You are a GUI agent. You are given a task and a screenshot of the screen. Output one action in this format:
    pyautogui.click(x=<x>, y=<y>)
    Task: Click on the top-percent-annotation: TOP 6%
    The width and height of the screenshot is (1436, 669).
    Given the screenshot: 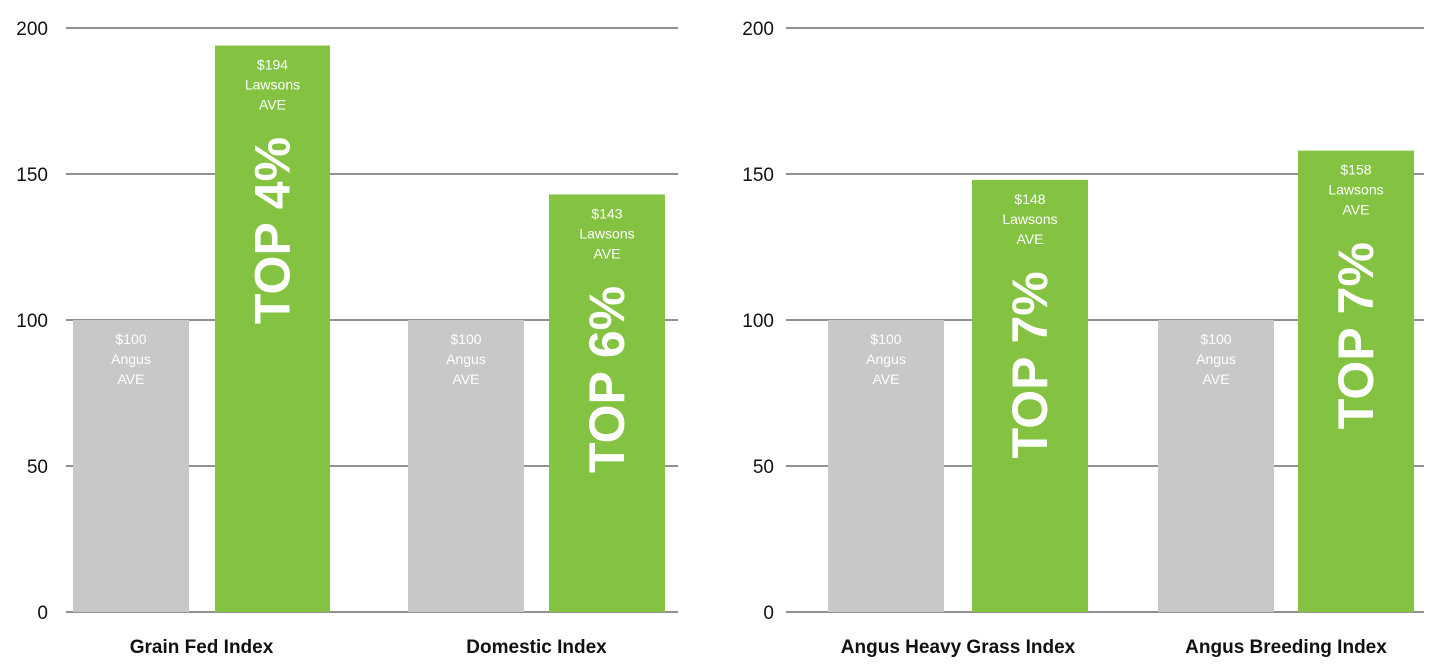 What is the action you would take?
    pyautogui.click(x=607, y=379)
    